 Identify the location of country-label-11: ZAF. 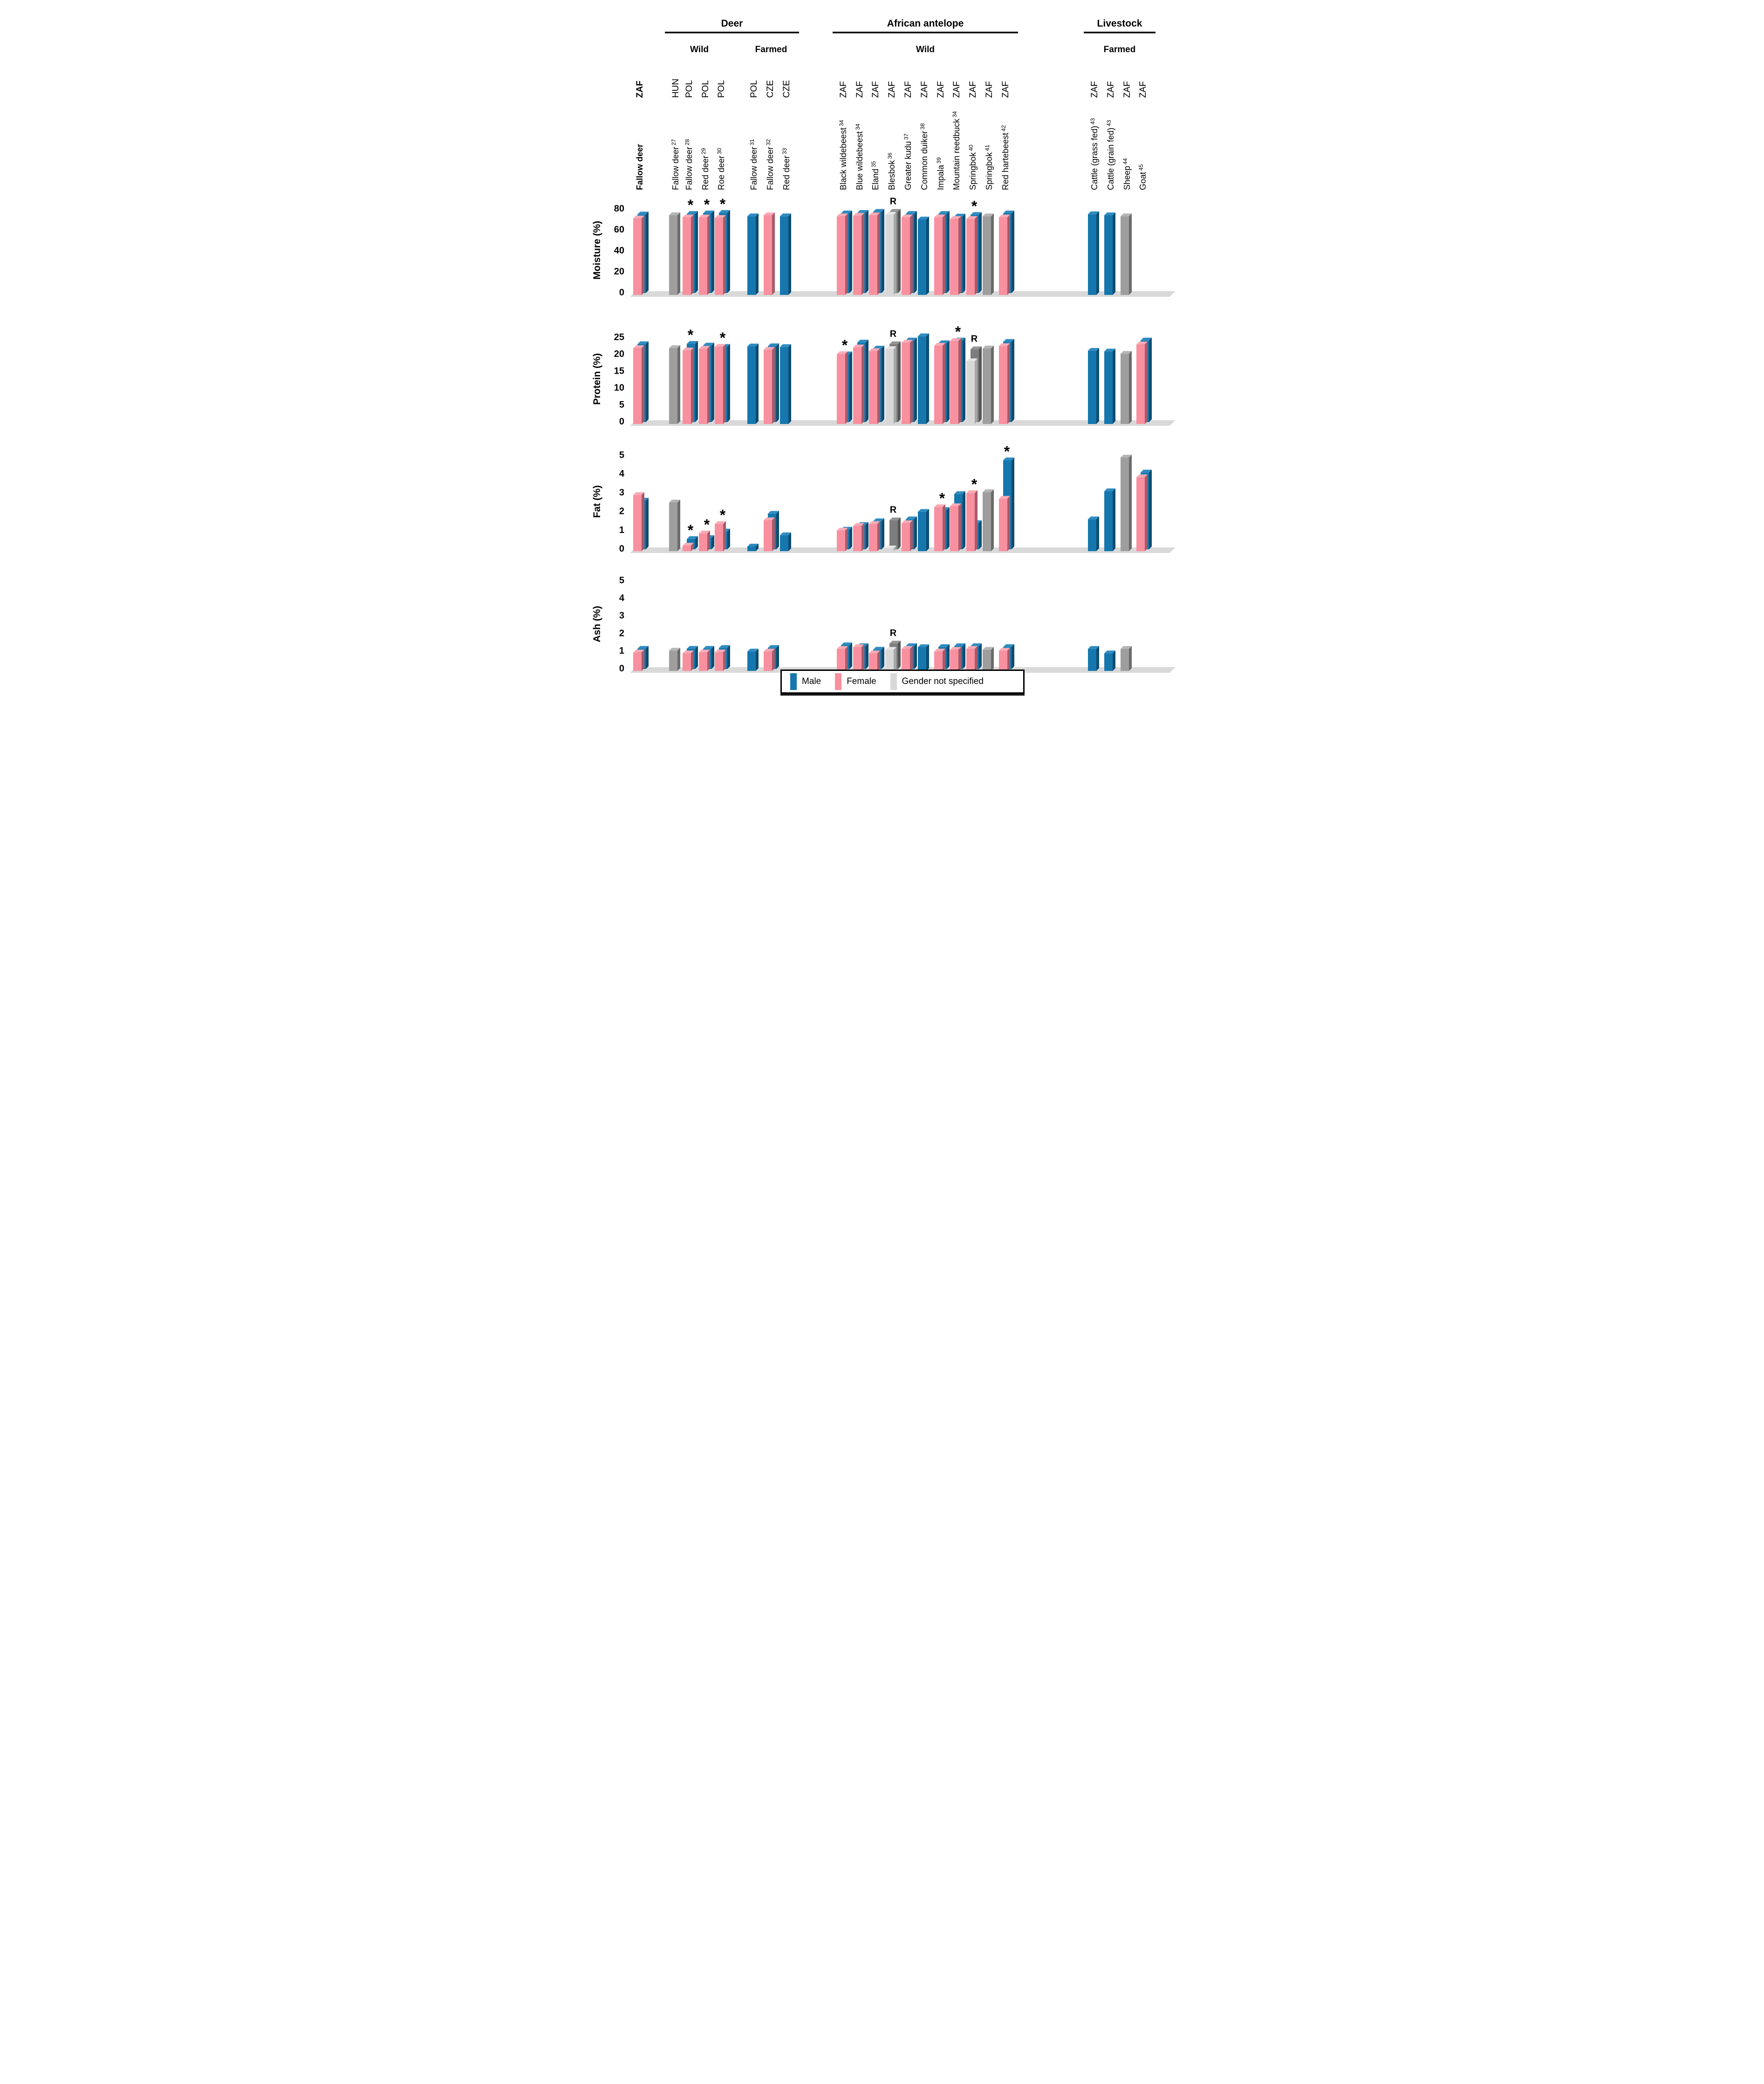
(892, 89).